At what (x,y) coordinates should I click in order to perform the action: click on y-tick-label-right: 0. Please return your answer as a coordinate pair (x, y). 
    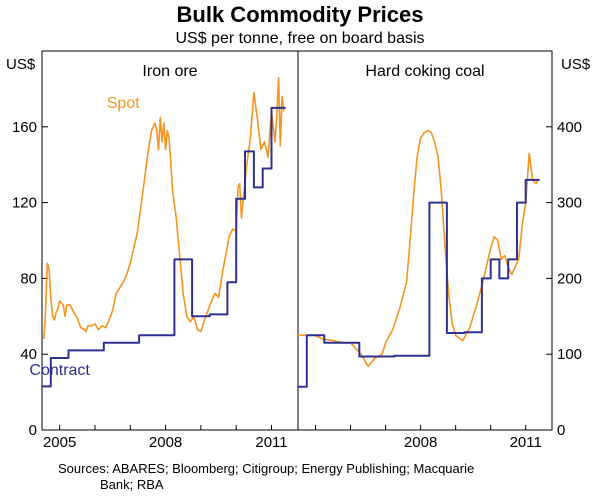
    Looking at the image, I should click on (561, 430).